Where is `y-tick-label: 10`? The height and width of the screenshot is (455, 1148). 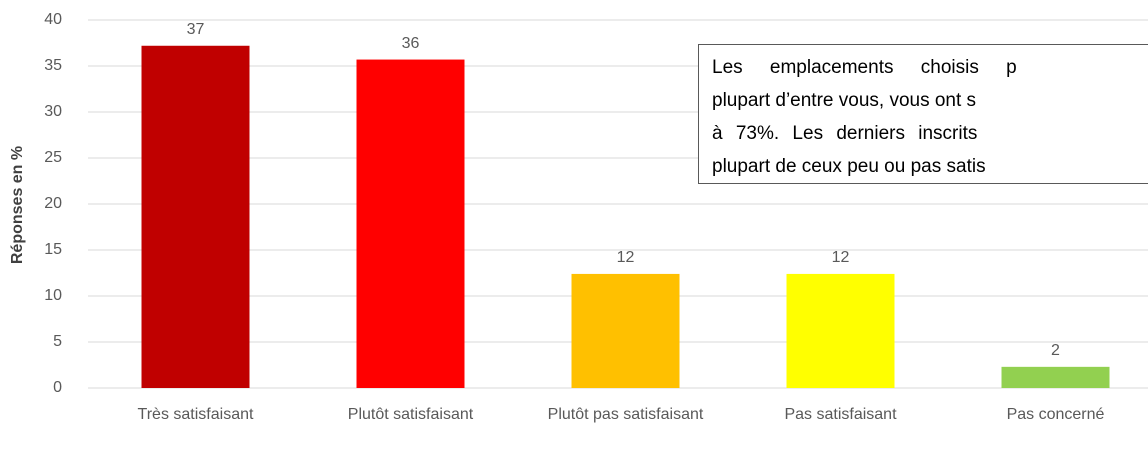
y-tick-label: 10 is located at coordinates (53, 295).